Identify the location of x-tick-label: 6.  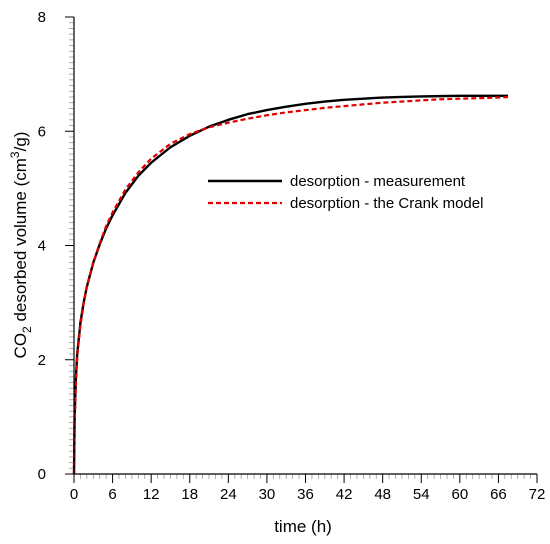
(112, 494).